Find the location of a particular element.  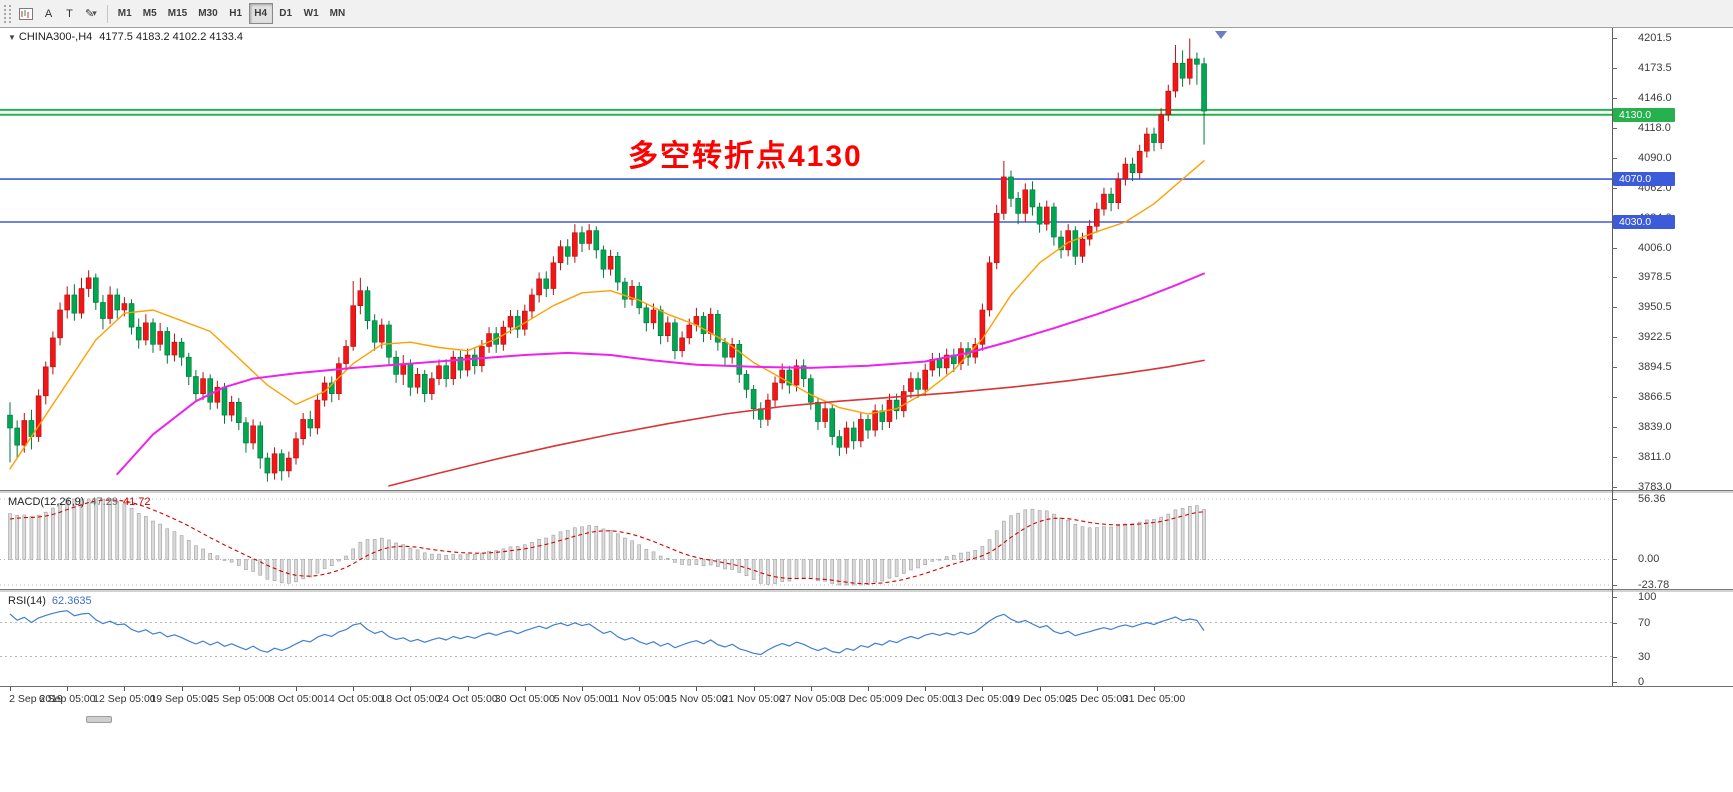

timeframe-H1: H1 is located at coordinates (236, 13).